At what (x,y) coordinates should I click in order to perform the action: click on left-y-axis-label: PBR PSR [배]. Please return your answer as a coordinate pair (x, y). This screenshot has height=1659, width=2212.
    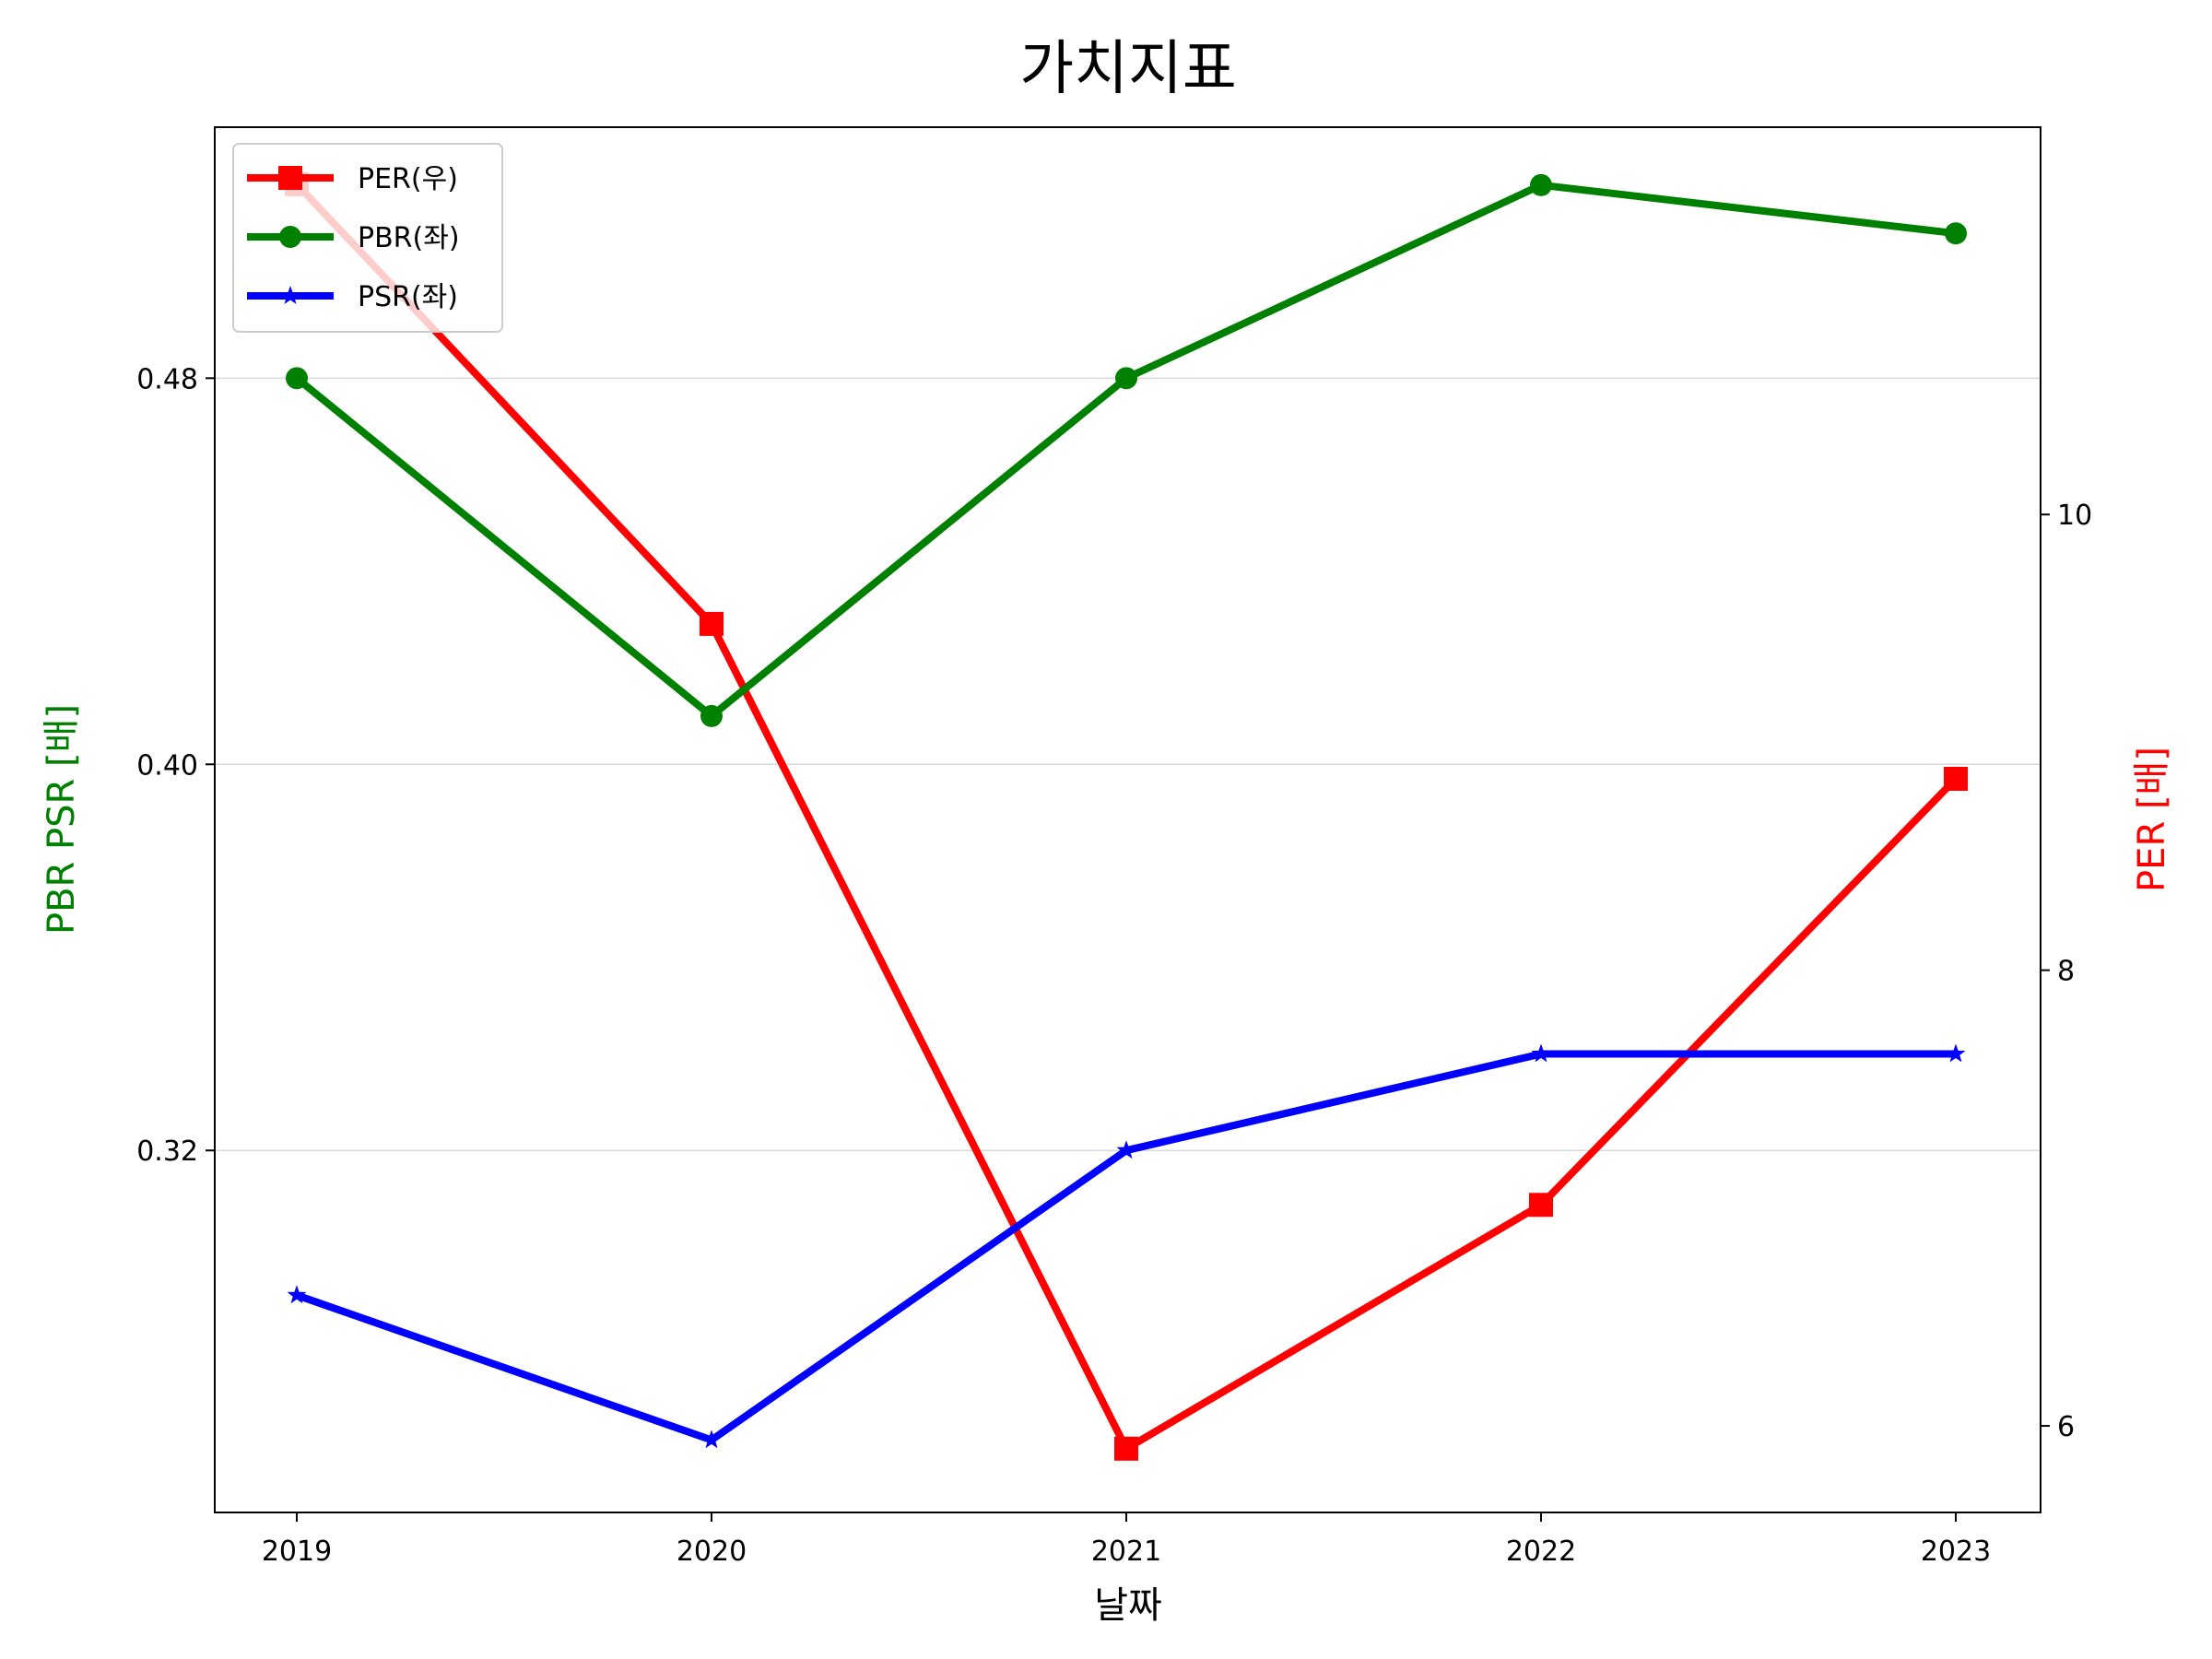
    Looking at the image, I should click on (62, 819).